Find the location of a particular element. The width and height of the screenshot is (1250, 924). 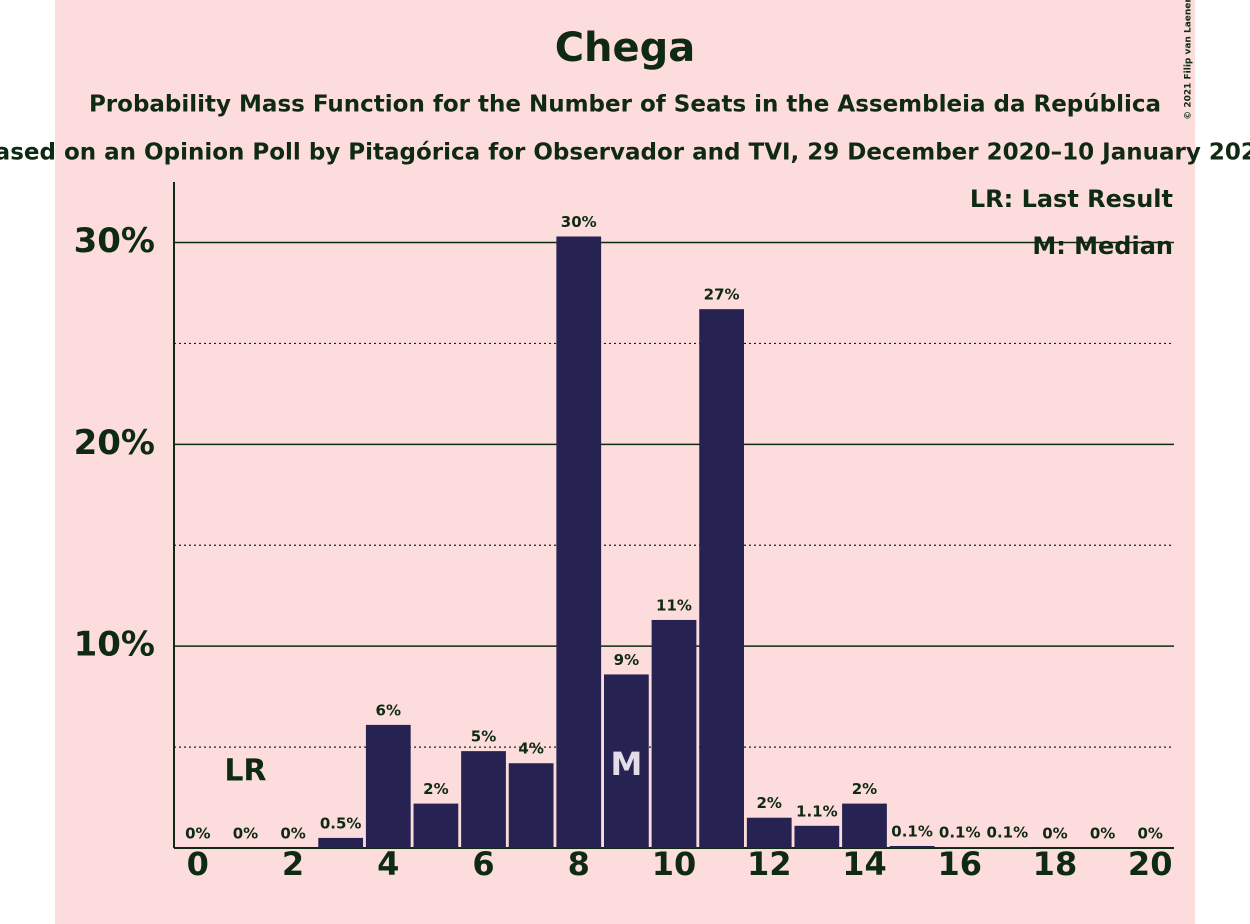

last-result-marker: LR is located at coordinates (245, 771).